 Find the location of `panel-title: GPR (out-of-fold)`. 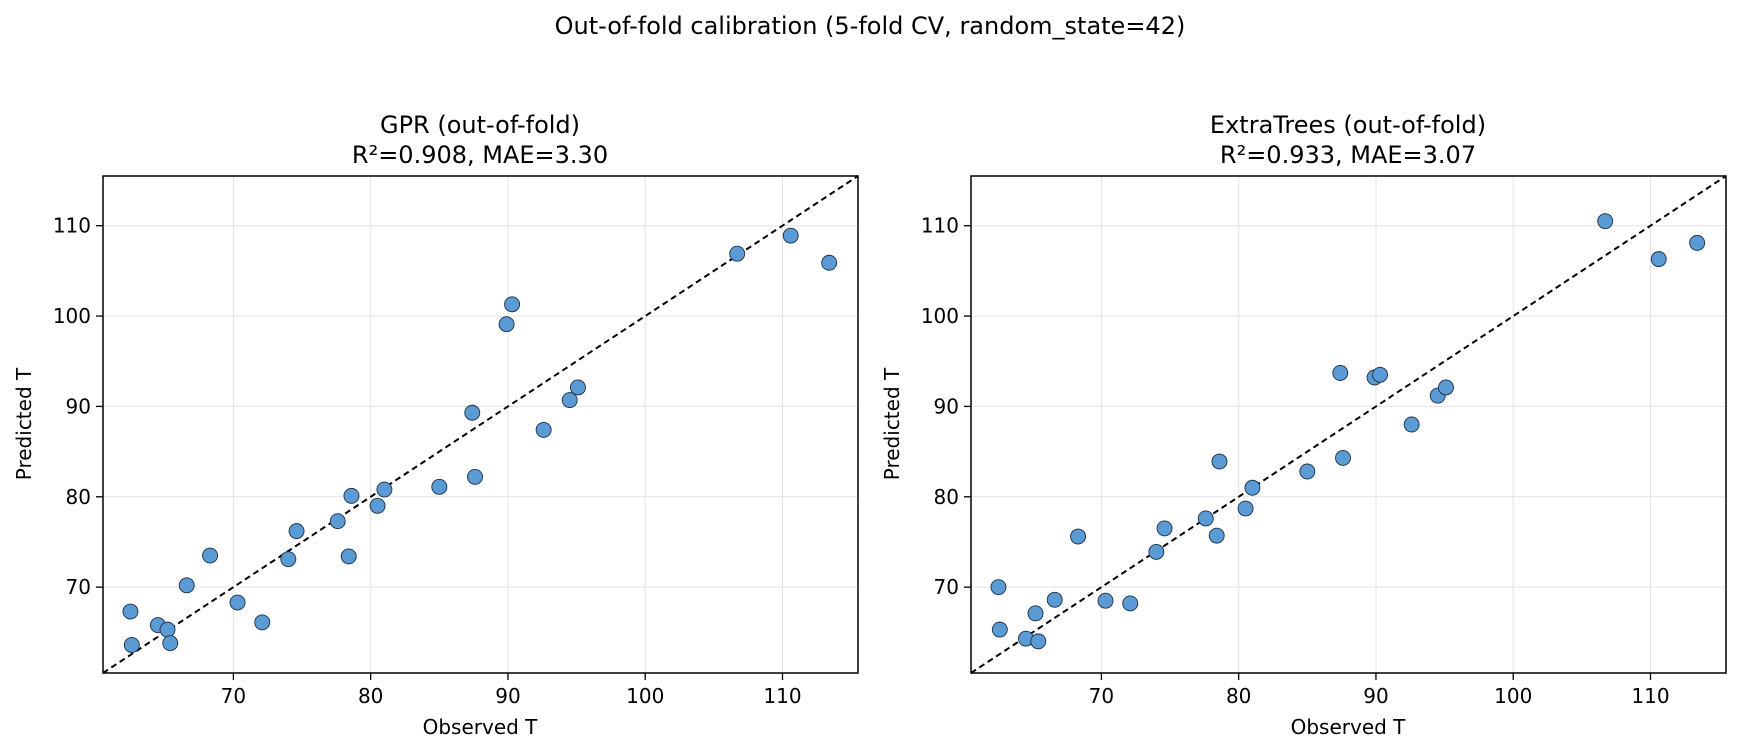

panel-title: GPR (out-of-fold) is located at coordinates (480, 125).